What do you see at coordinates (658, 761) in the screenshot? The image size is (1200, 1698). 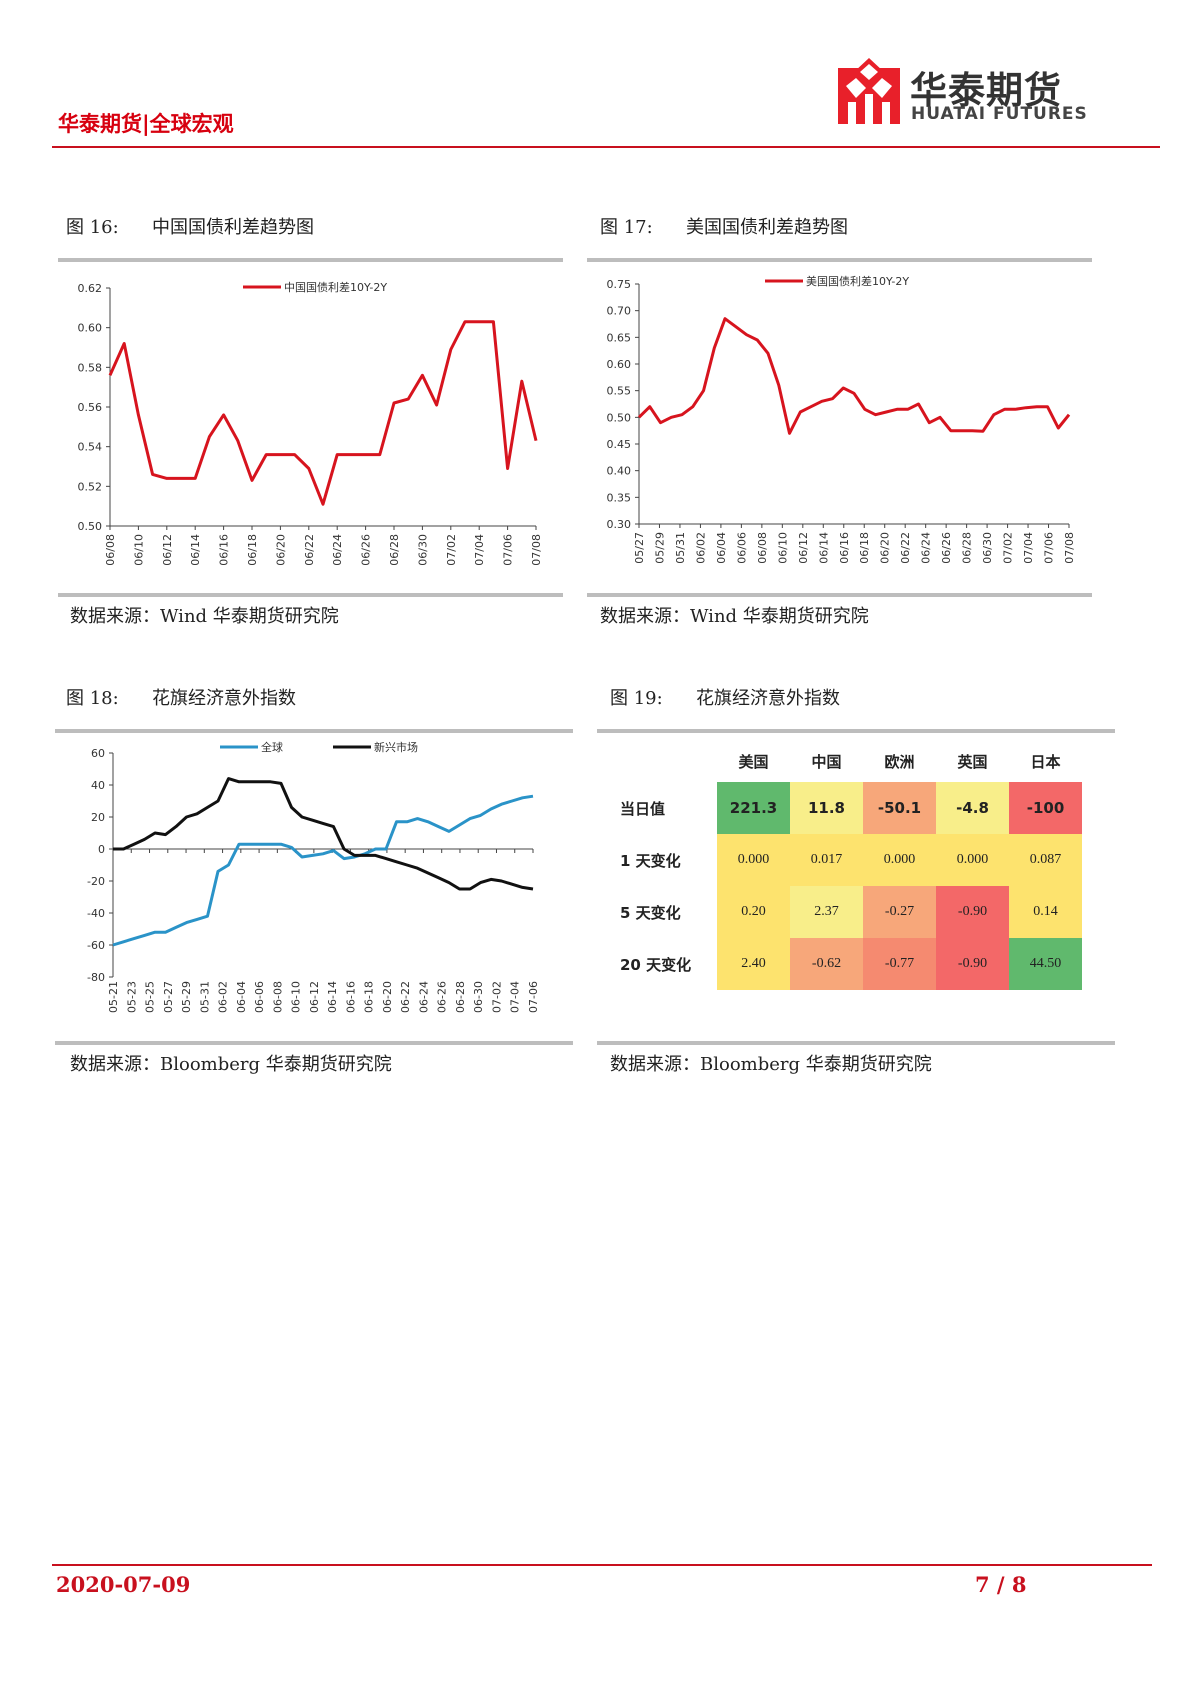 I see `heat-corner-cell` at bounding box center [658, 761].